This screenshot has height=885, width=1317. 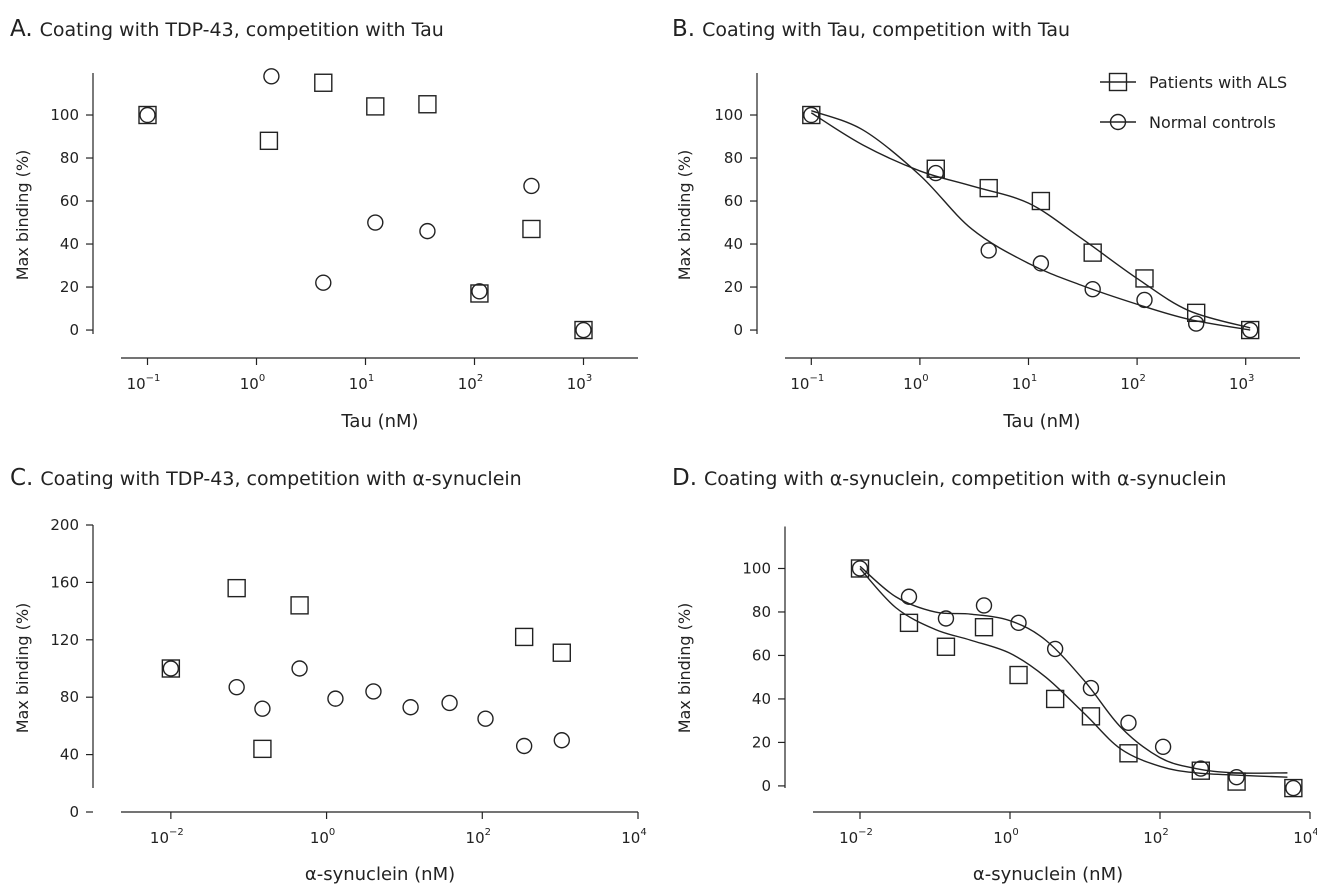 What do you see at coordinates (683, 29) in the screenshot?
I see `panel-letter: B.` at bounding box center [683, 29].